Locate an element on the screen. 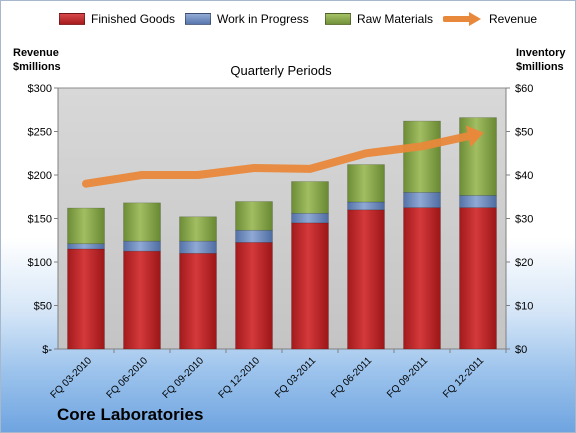 The image size is (576, 433). x-tick-label: FQ 12-2010 is located at coordinates (240, 378).